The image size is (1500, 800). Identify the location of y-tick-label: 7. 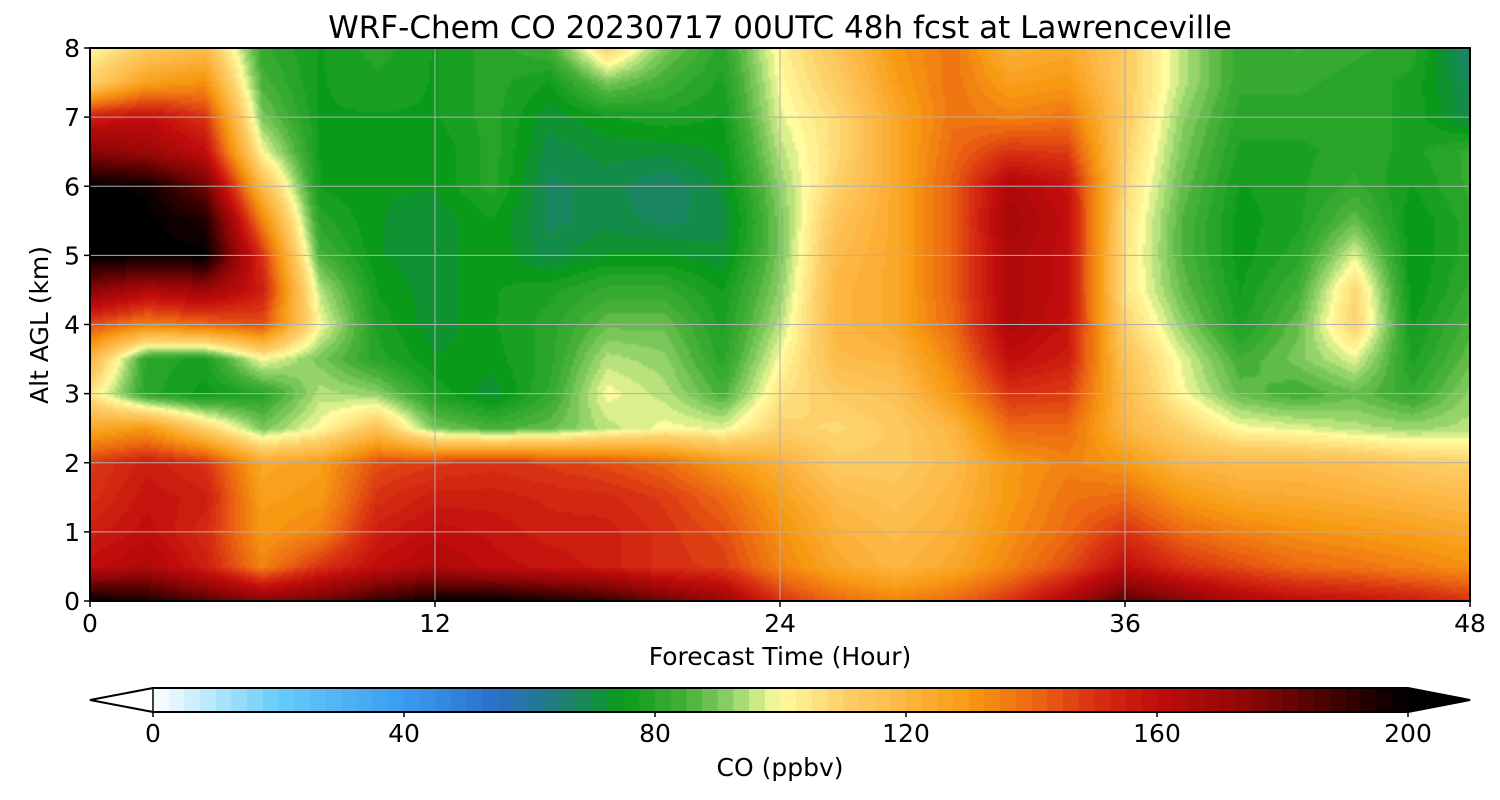
(72, 117).